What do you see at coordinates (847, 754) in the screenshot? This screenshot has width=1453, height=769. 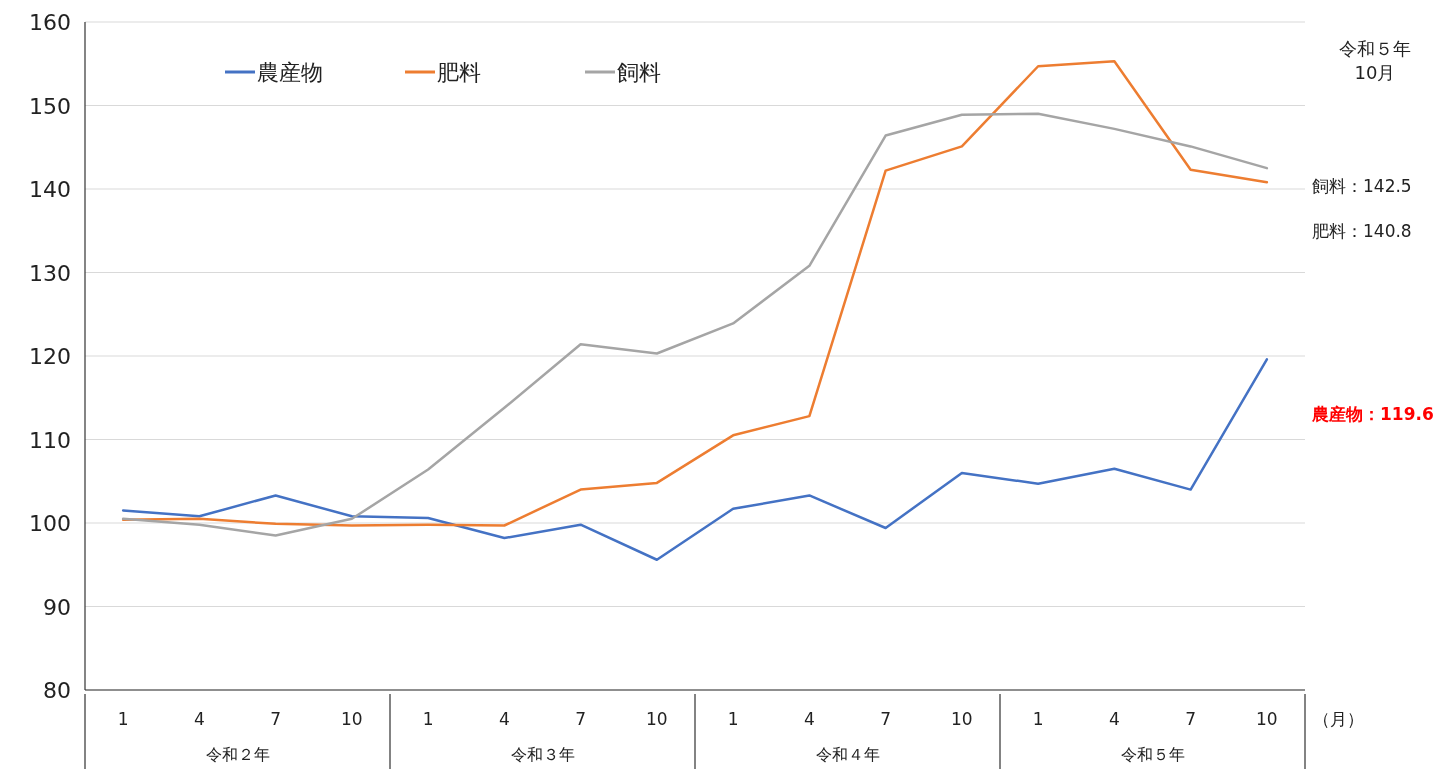 I see `text: 令和４年` at bounding box center [847, 754].